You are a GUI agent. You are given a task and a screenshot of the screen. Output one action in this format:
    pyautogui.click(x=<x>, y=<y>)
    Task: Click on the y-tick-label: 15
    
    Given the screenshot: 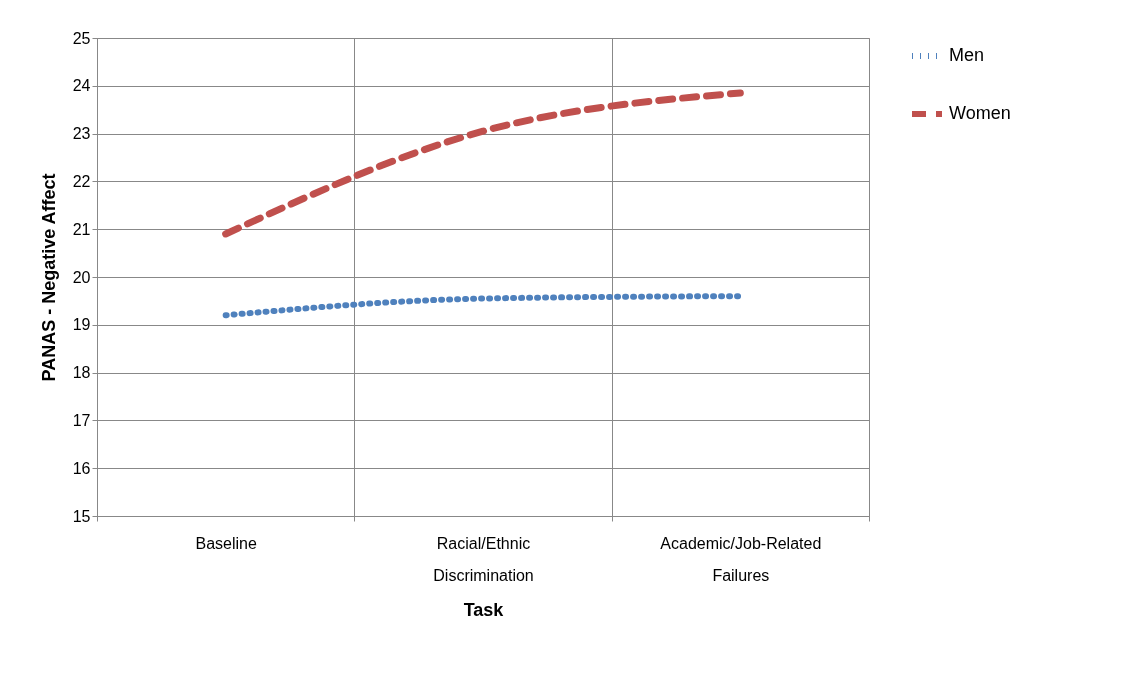 What is the action you would take?
    pyautogui.click(x=81, y=516)
    